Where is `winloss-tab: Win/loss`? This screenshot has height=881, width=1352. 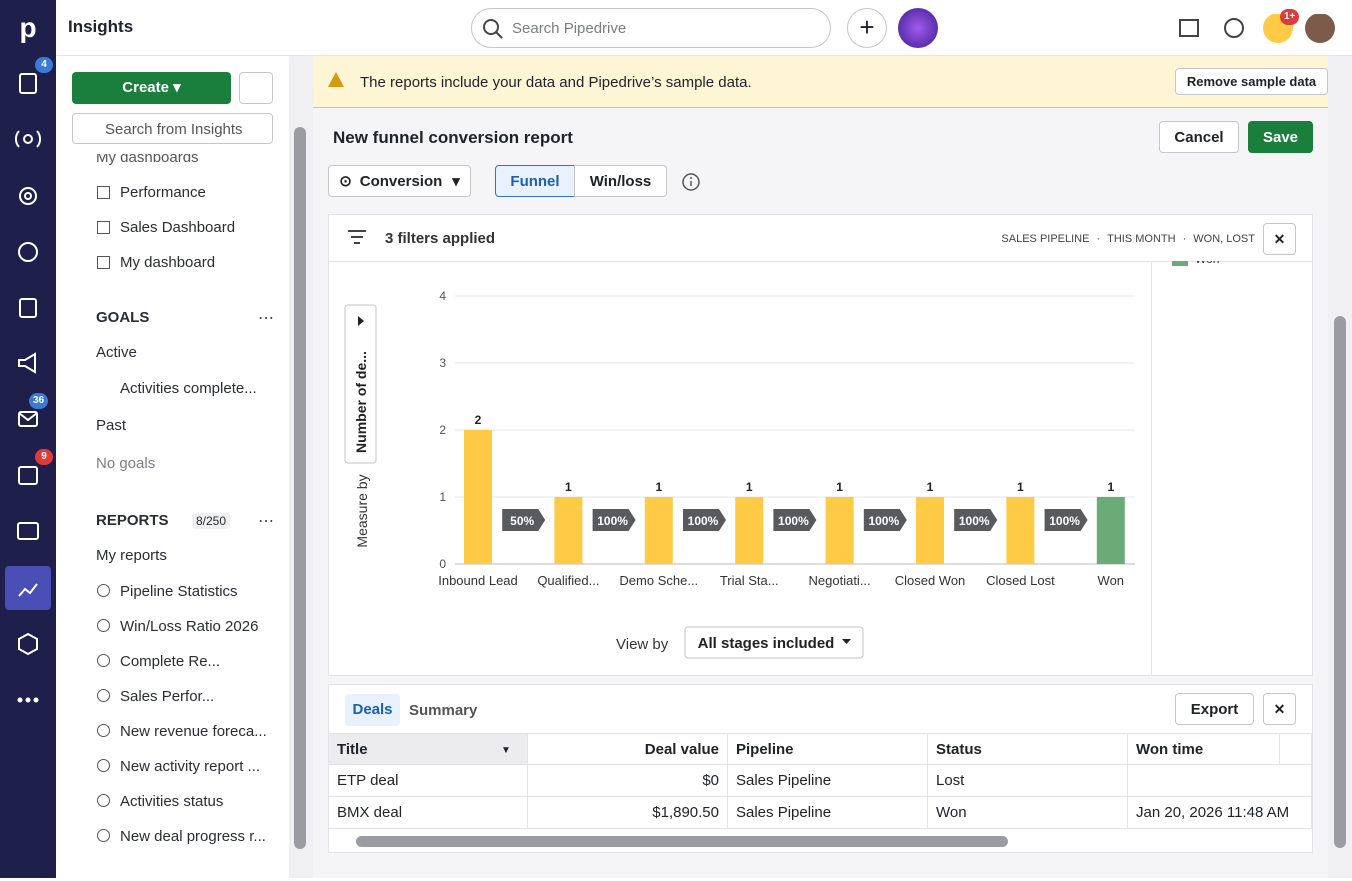 winloss-tab: Win/loss is located at coordinates (620, 181).